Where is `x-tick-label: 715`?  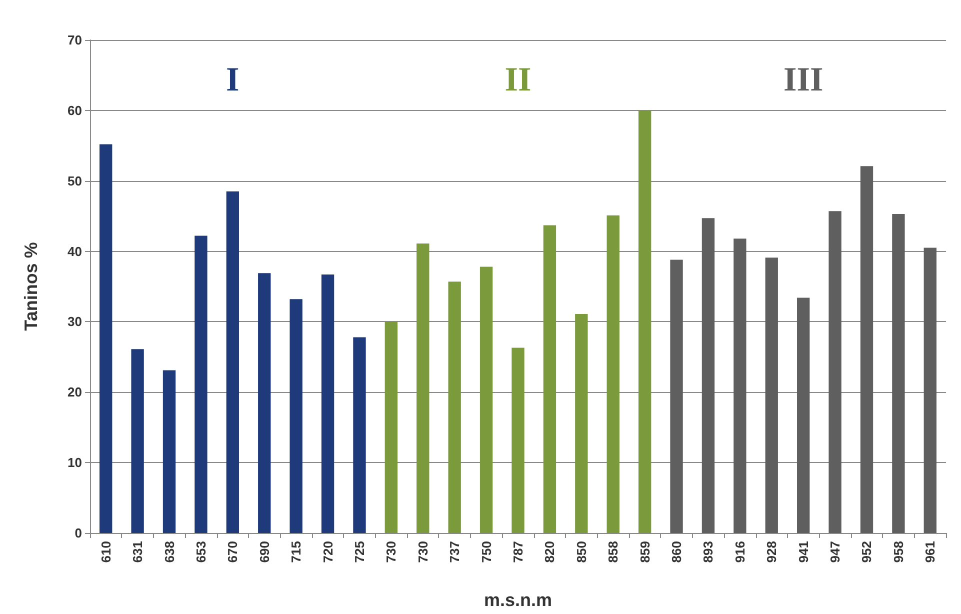
x-tick-label: 715 is located at coordinates (296, 552).